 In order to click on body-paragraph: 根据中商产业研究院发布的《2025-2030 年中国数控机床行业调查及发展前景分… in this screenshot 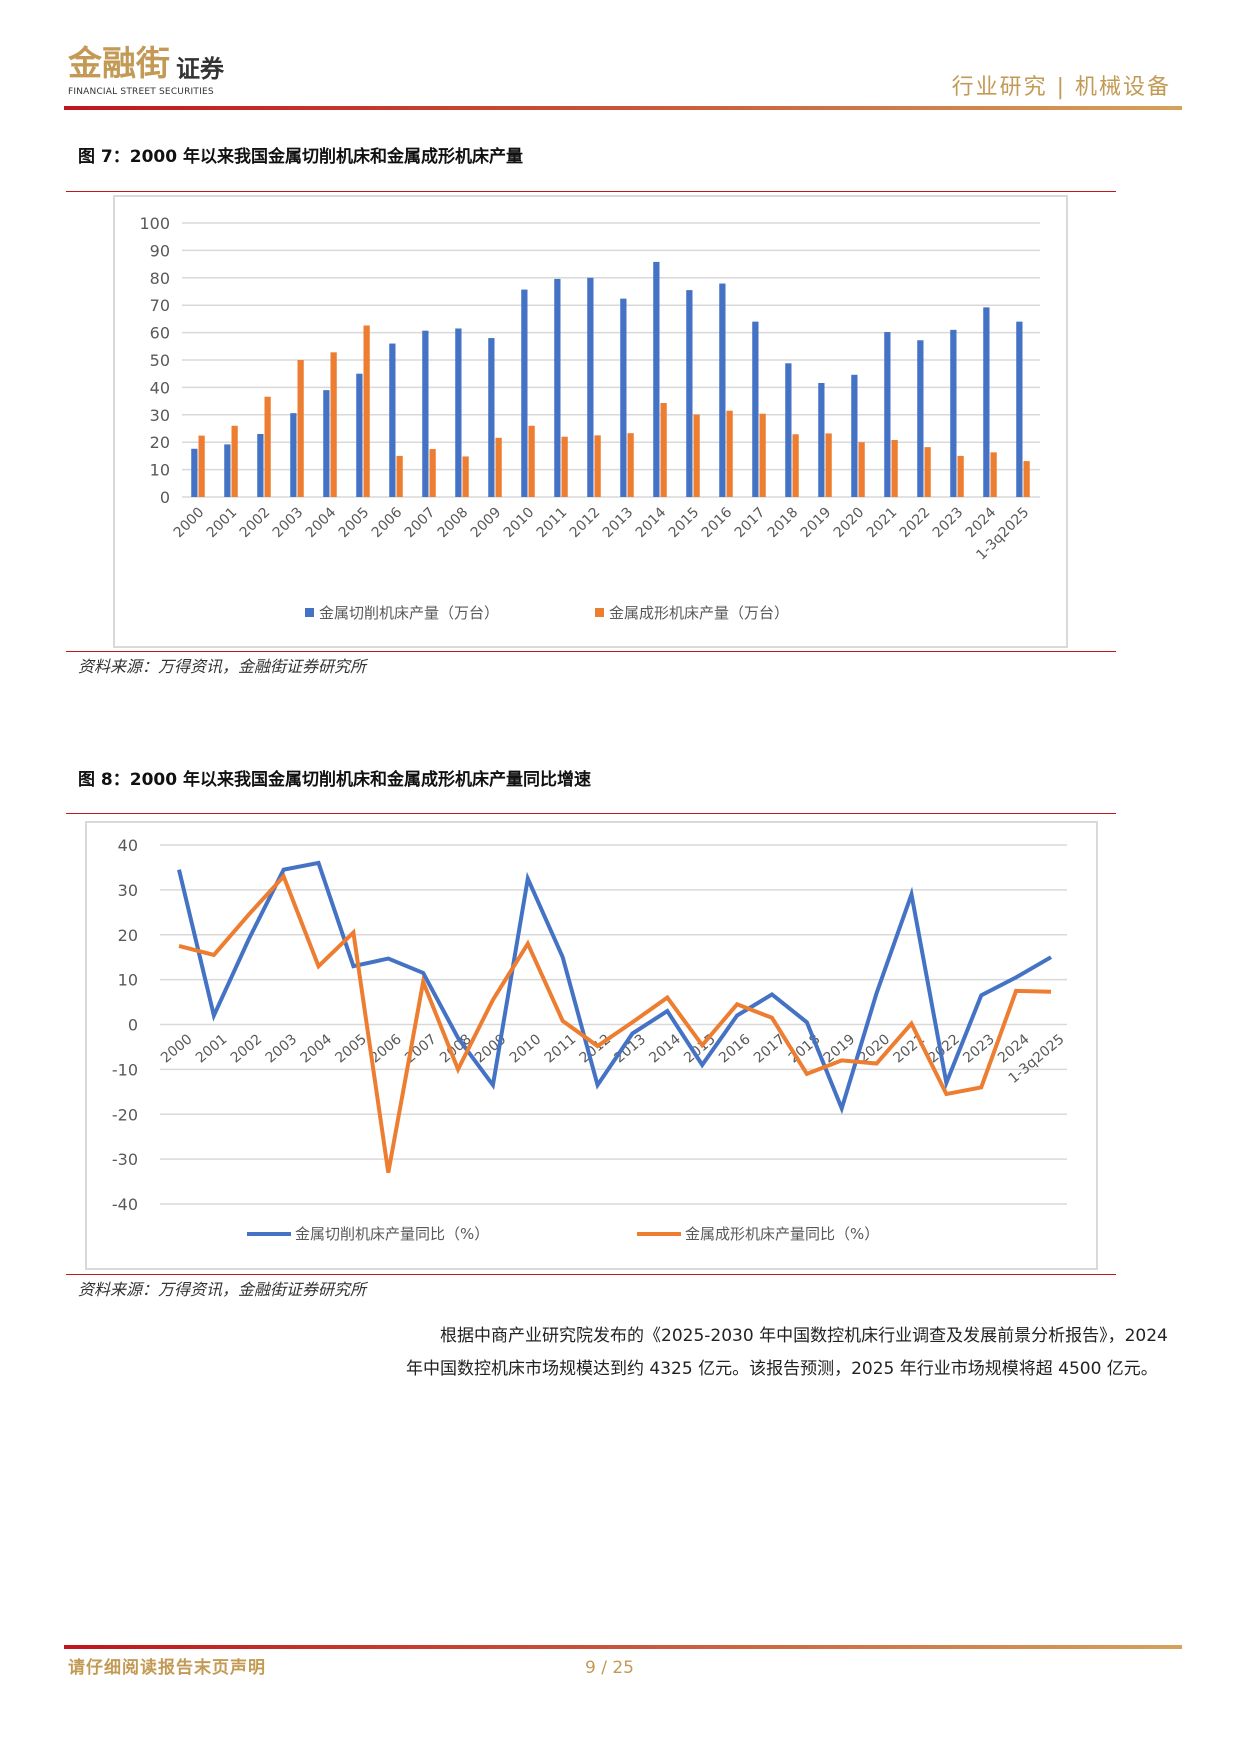, I will do `click(787, 1352)`.